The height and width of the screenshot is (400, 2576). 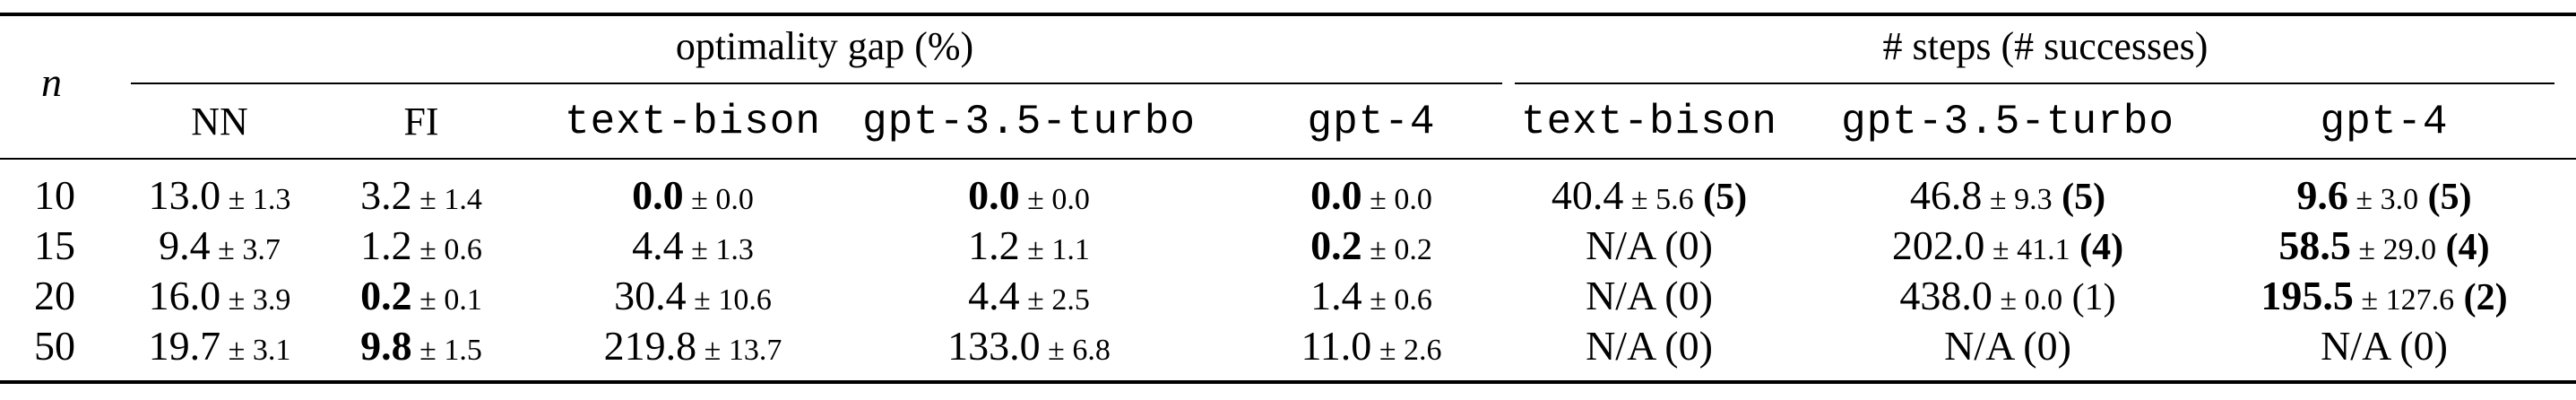 What do you see at coordinates (1288, 159) in the screenshot?
I see `header-rule` at bounding box center [1288, 159].